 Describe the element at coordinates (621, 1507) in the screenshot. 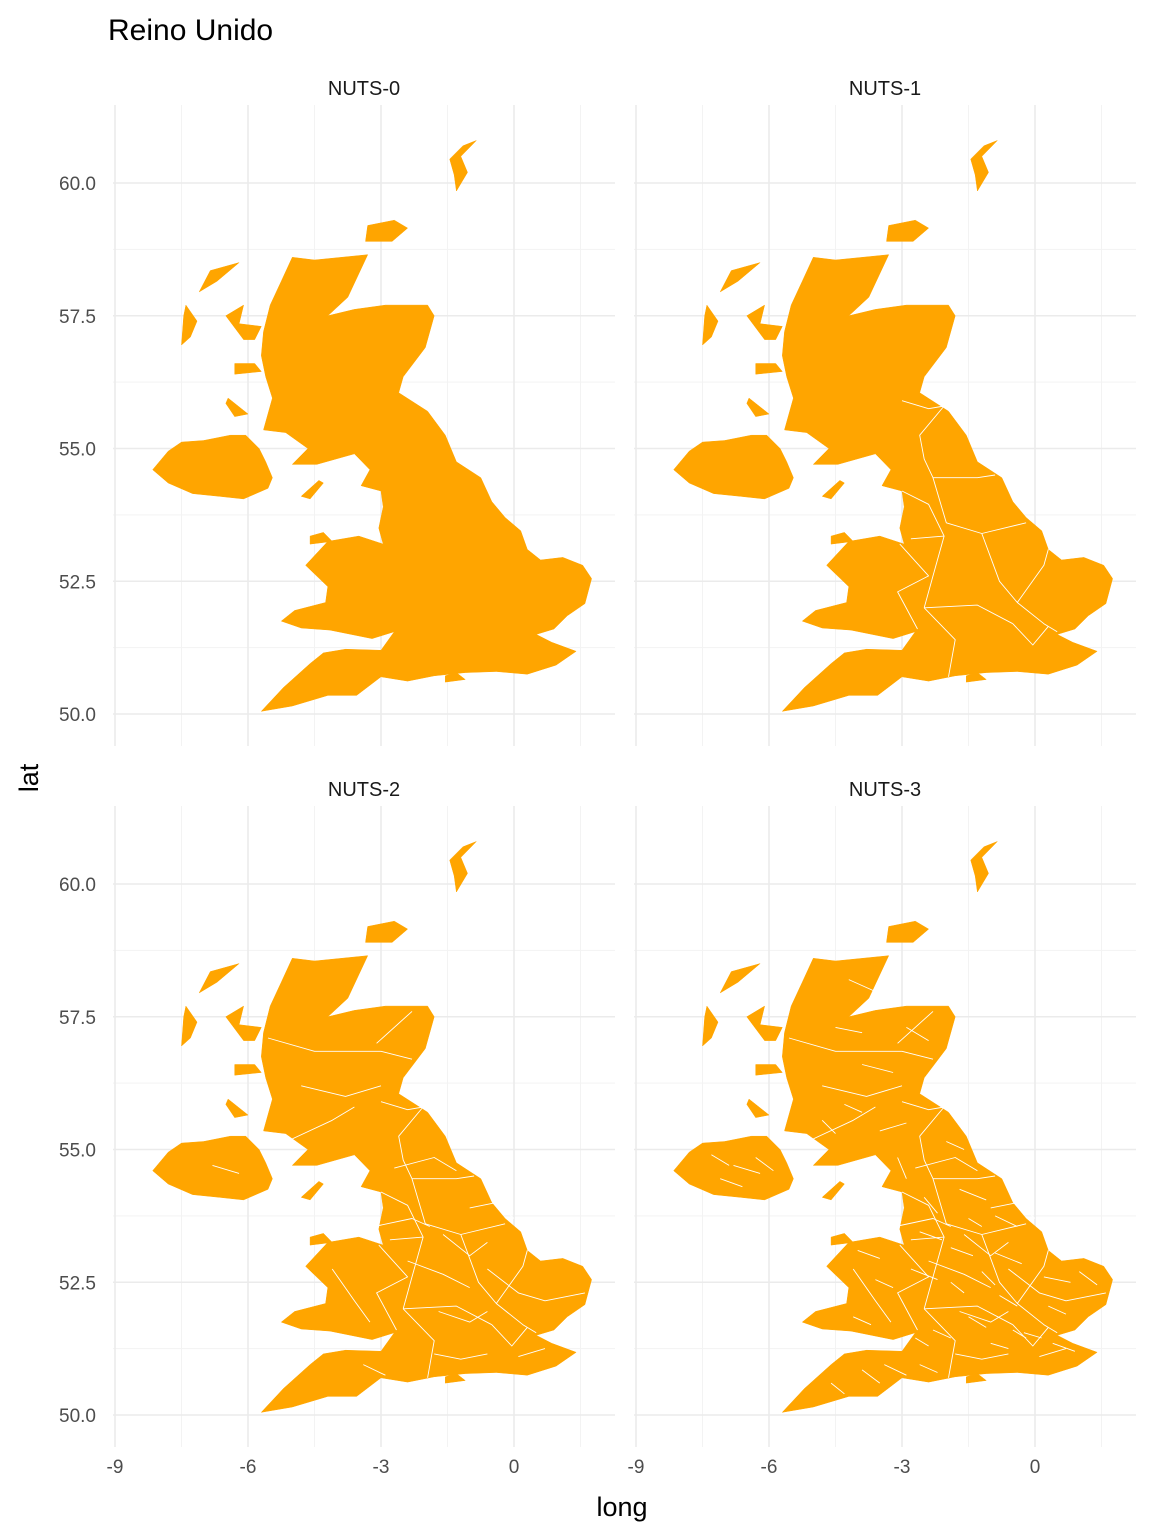

I see `x-axis-title: long` at that location.